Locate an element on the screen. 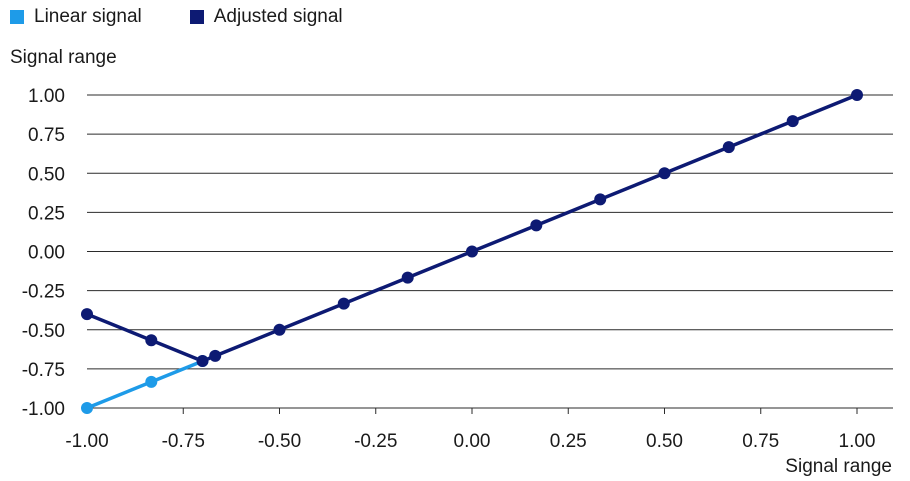 This screenshot has height=481, width=910. y-tick-label: 1.00 is located at coordinates (46, 96).